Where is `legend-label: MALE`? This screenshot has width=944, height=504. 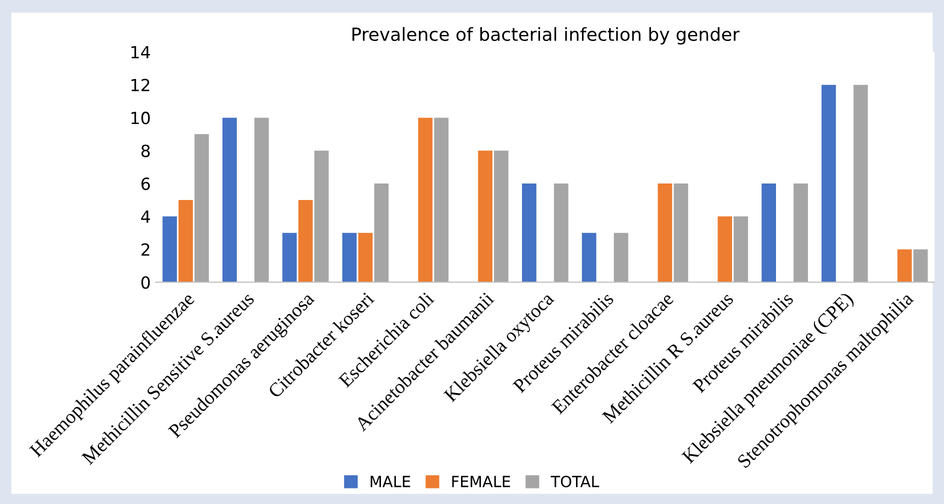
legend-label: MALE is located at coordinates (390, 482).